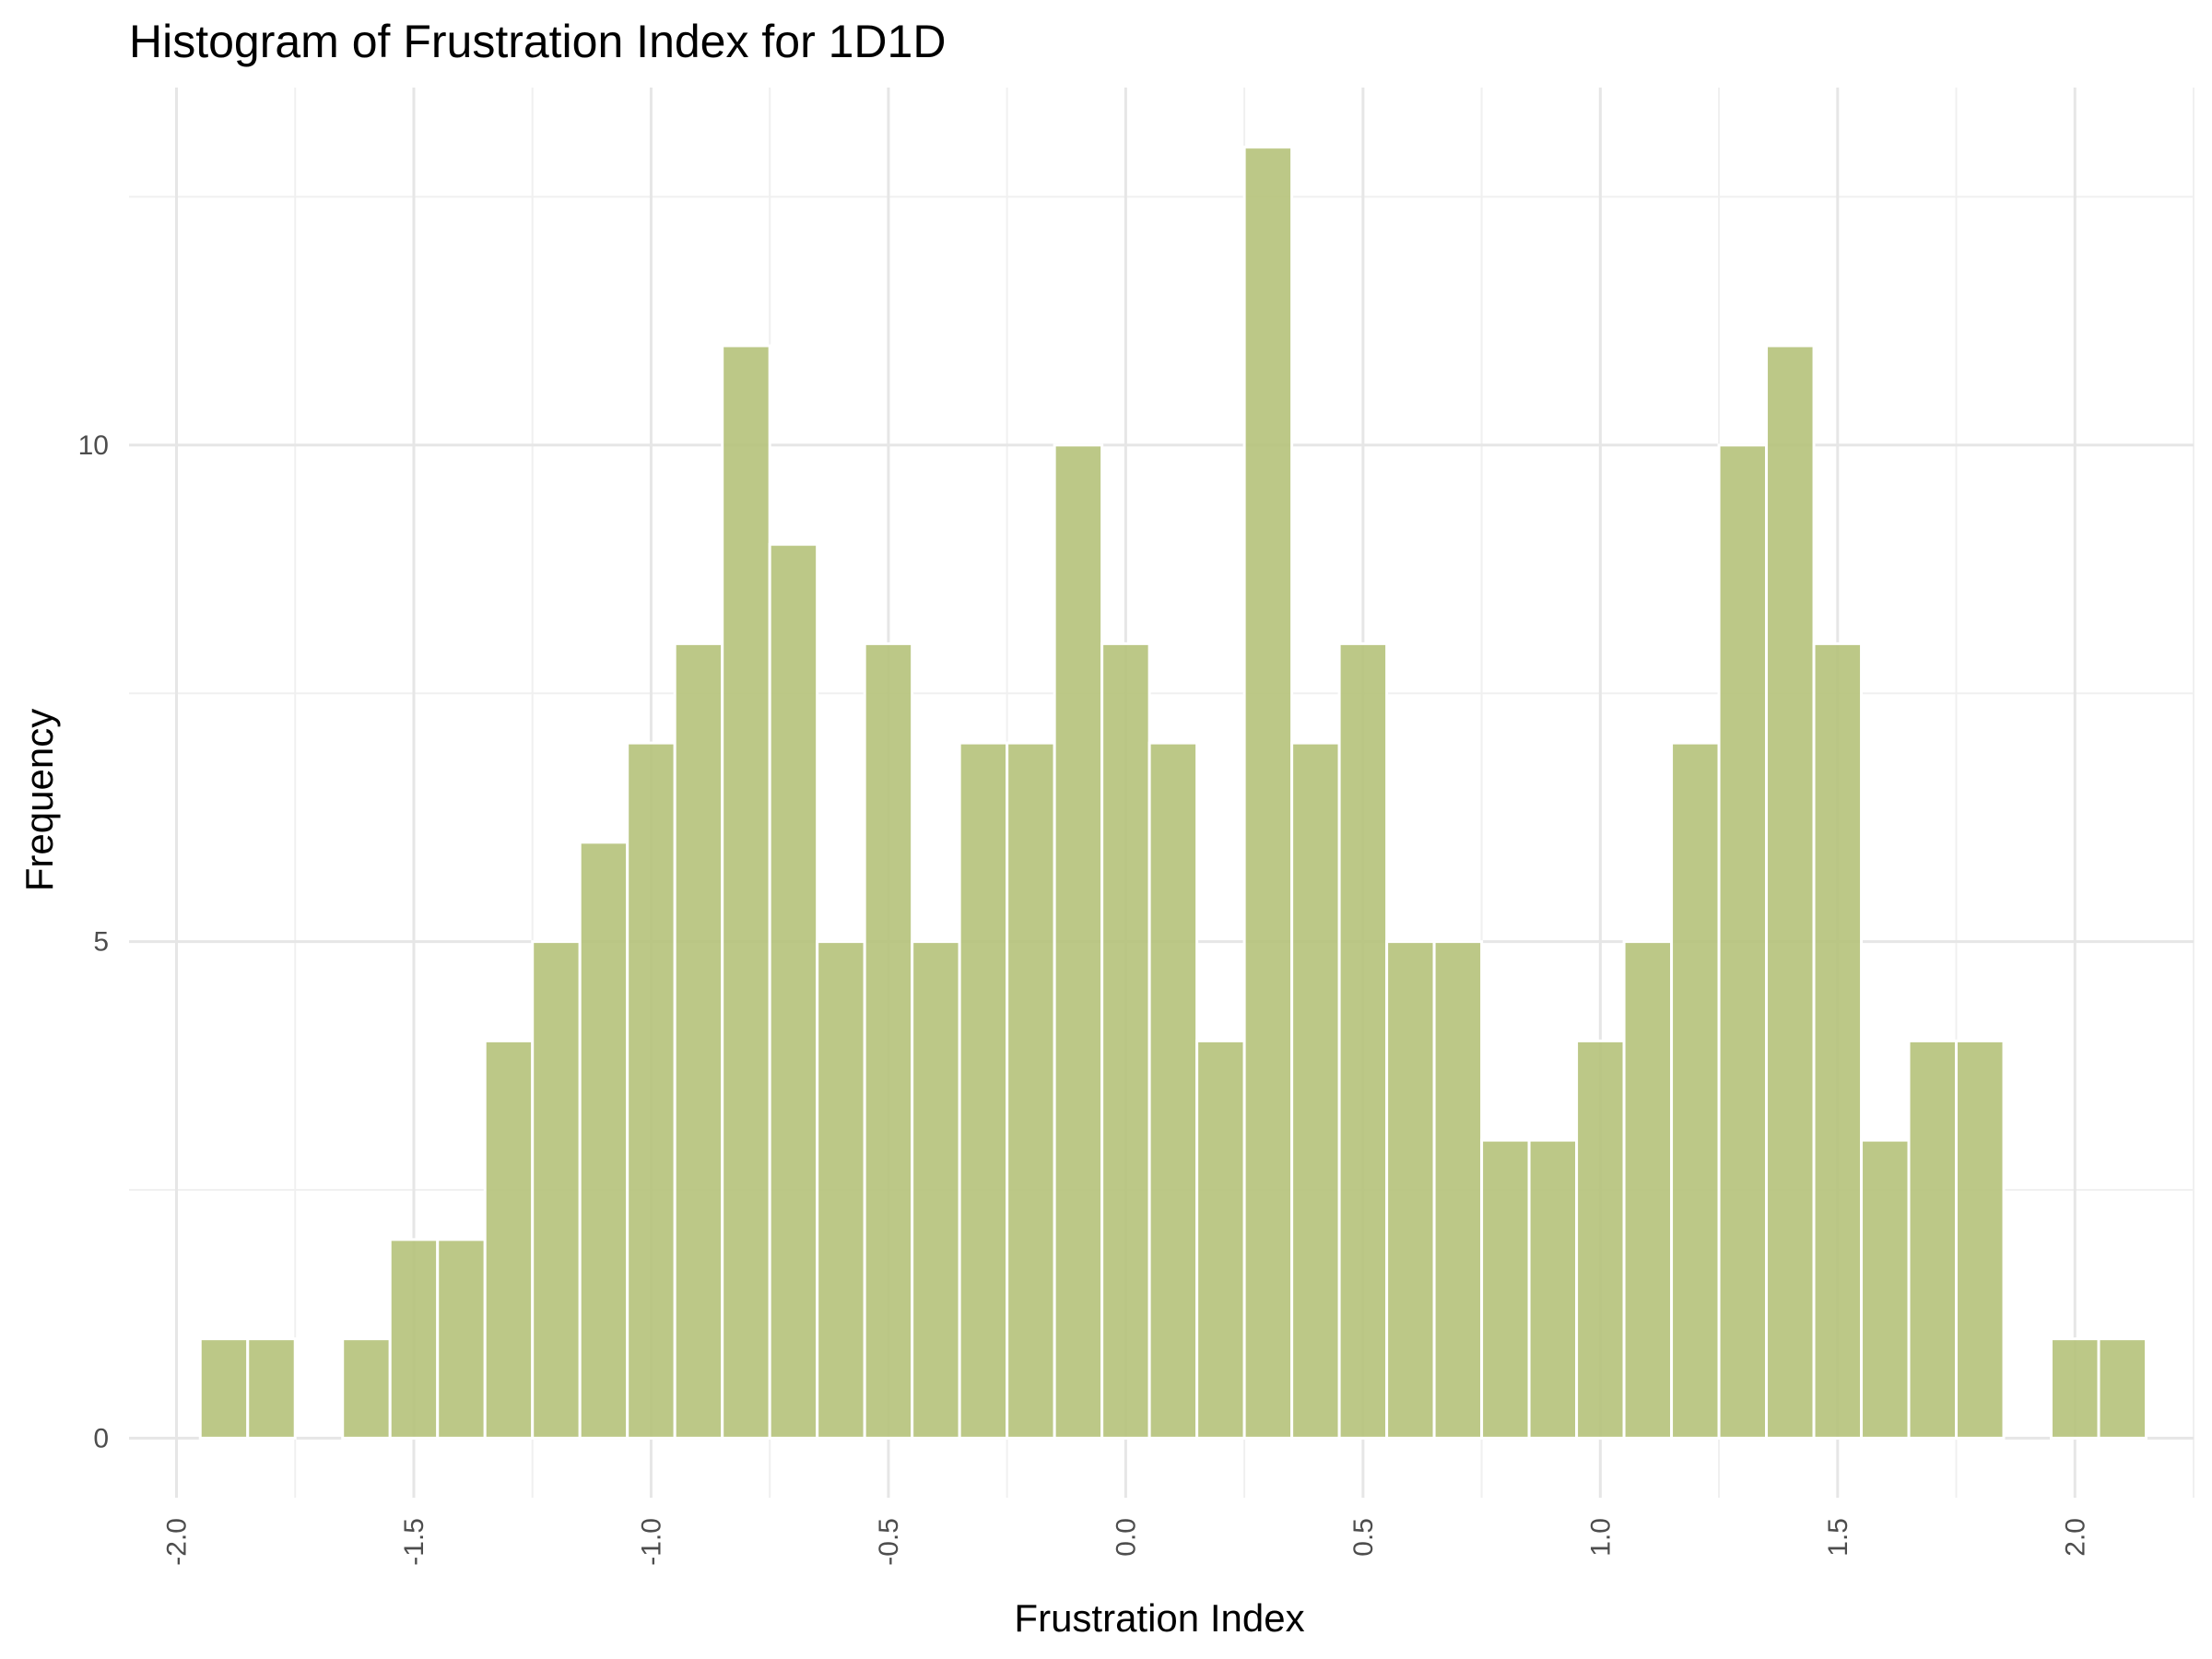 The image size is (2212, 1659). Describe the element at coordinates (1838, 1537) in the screenshot. I see `x-tick-label-7: 1.5` at that location.